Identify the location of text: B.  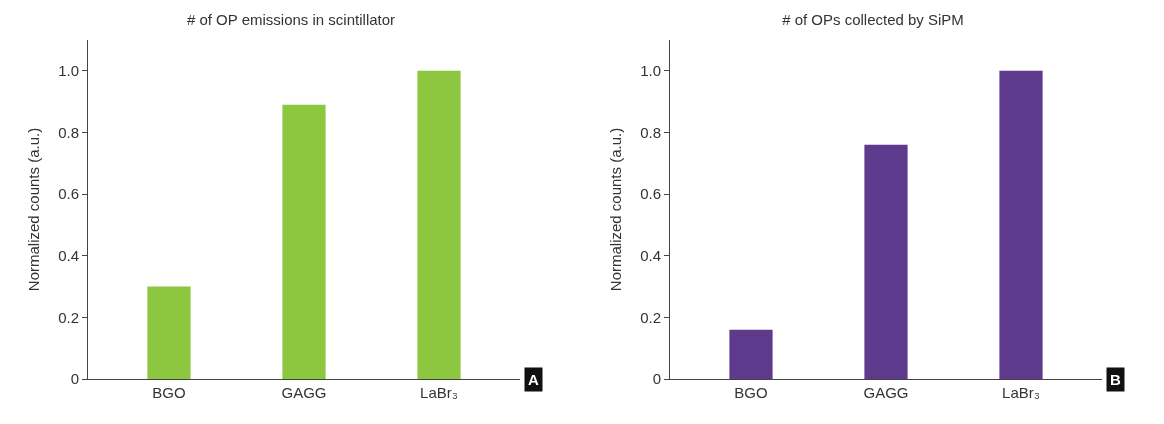
(1115, 379).